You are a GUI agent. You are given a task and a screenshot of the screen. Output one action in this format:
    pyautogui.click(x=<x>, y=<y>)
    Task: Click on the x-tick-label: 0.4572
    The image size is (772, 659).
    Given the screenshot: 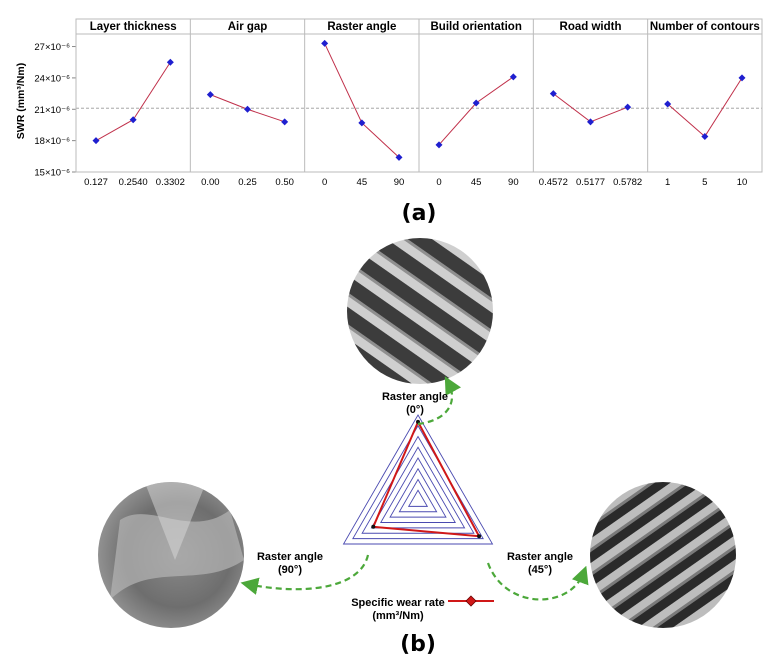 What is the action you would take?
    pyautogui.click(x=553, y=182)
    